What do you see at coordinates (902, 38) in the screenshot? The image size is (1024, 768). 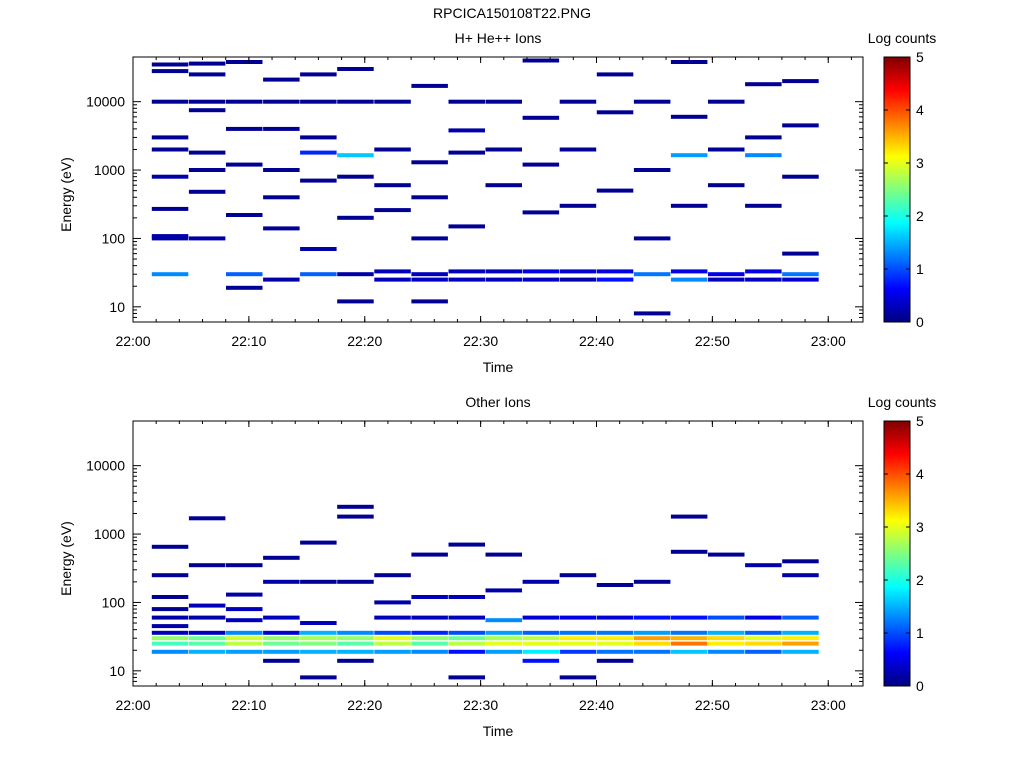 I see `colorbar-label: Log counts` at bounding box center [902, 38].